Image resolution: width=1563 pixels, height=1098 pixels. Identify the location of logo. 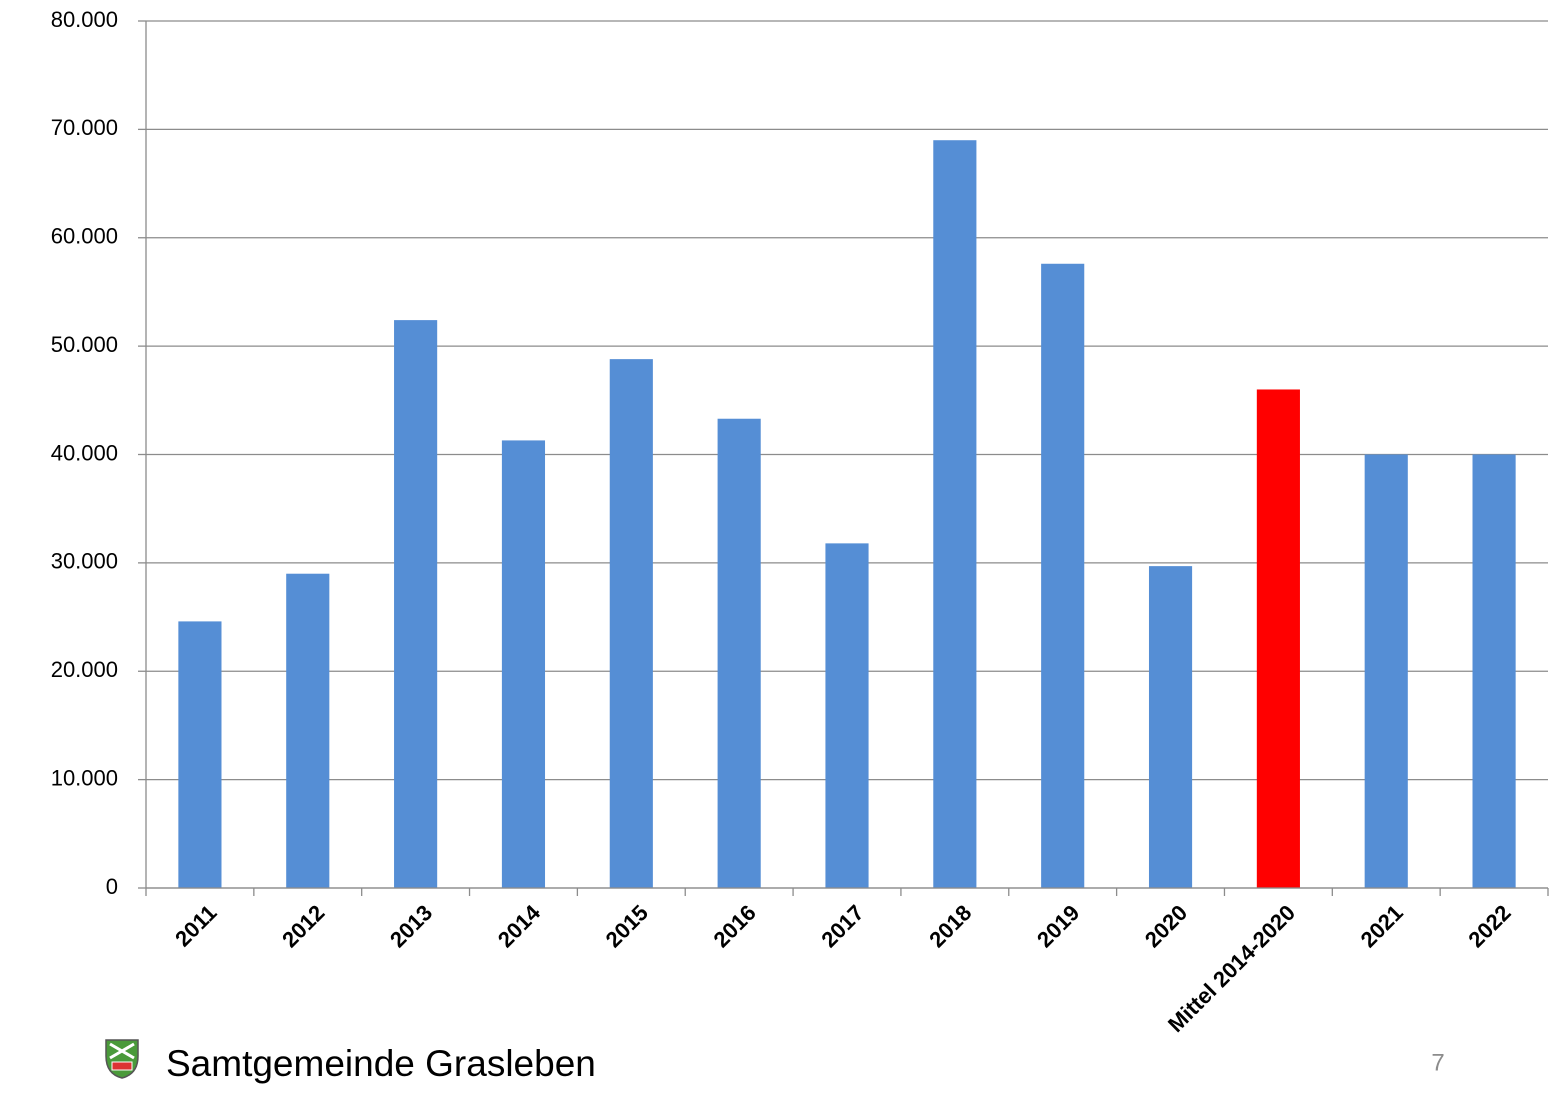
(122, 1059).